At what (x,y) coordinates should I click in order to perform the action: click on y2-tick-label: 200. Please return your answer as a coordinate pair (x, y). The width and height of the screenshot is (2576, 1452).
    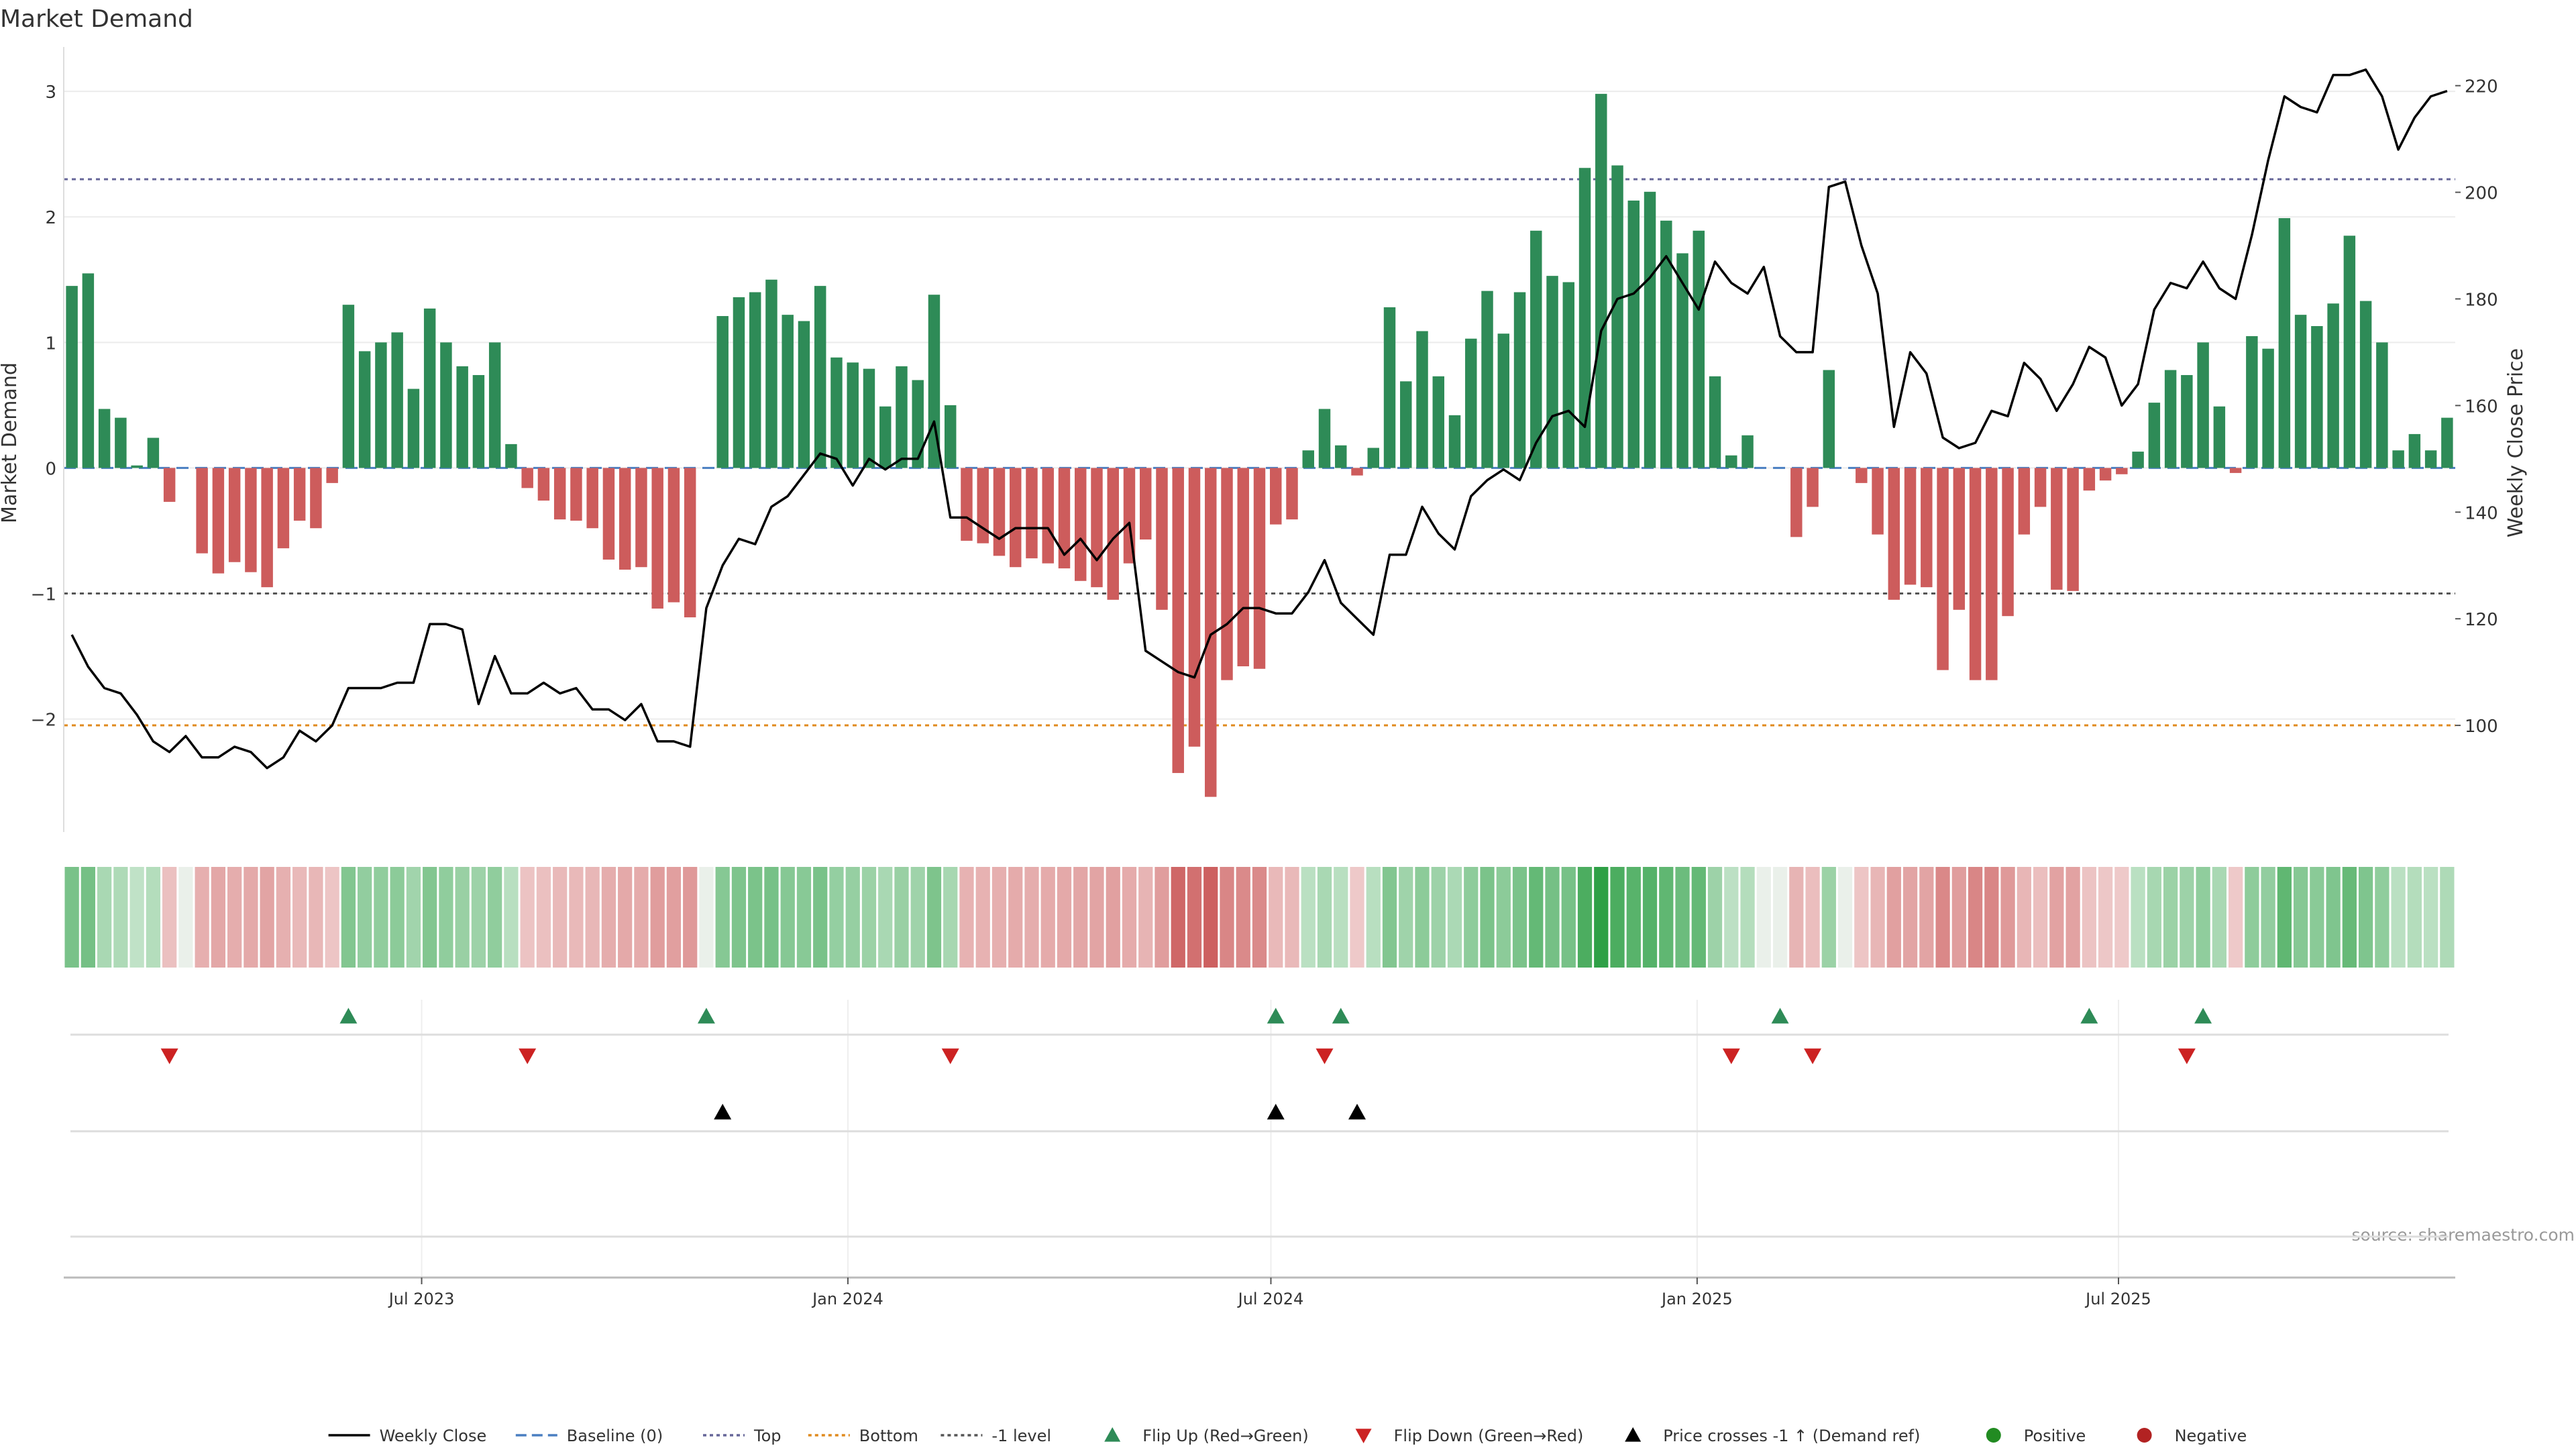
    Looking at the image, I should click on (2481, 194).